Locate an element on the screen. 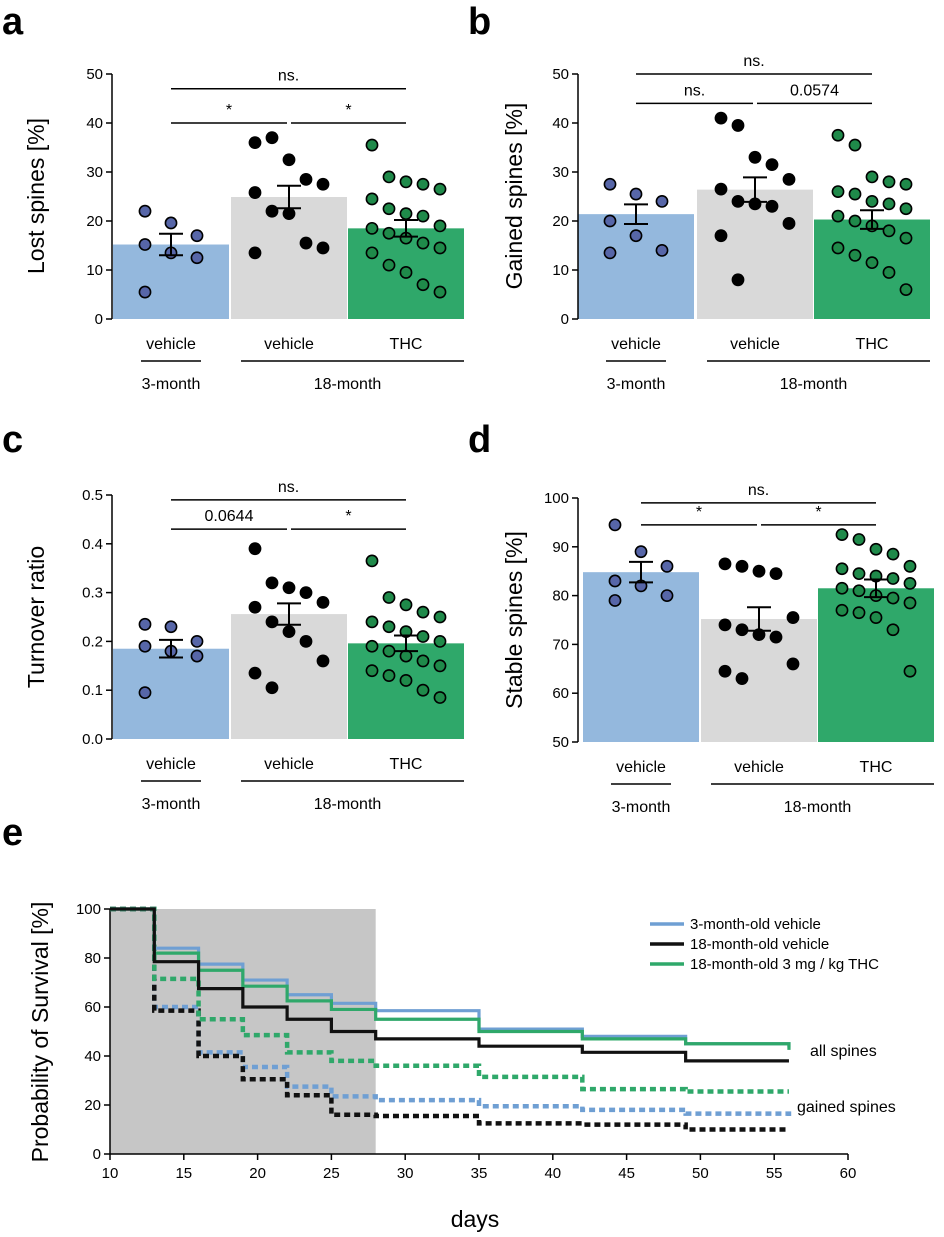 The width and height of the screenshot is (944, 1237). category-label: THC is located at coordinates (406, 344).